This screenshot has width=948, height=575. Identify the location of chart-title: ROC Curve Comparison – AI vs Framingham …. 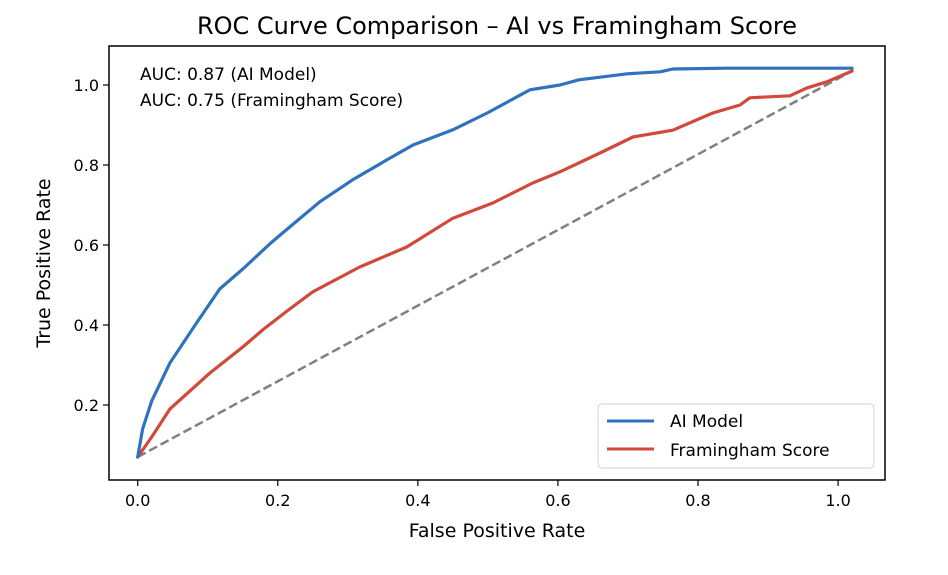
(497, 26).